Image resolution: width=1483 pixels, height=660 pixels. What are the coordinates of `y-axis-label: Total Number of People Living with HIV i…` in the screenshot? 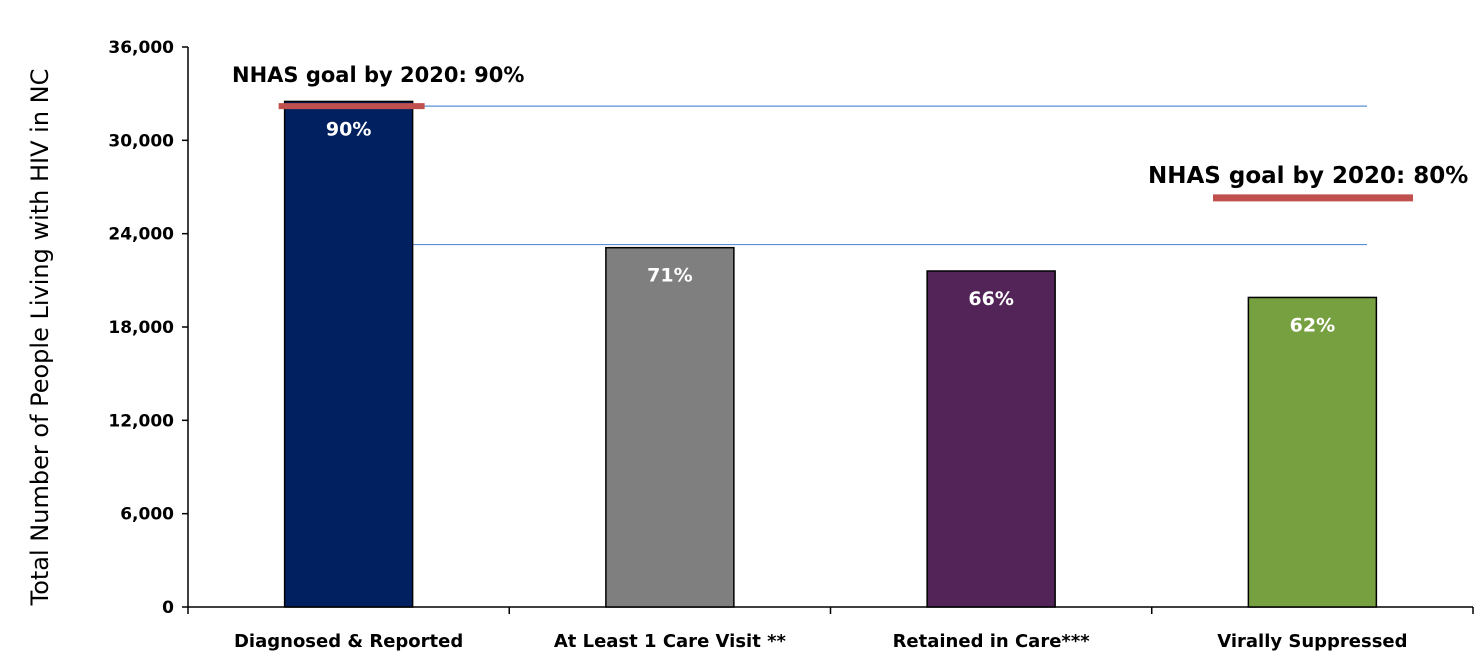 It's located at (40, 338).